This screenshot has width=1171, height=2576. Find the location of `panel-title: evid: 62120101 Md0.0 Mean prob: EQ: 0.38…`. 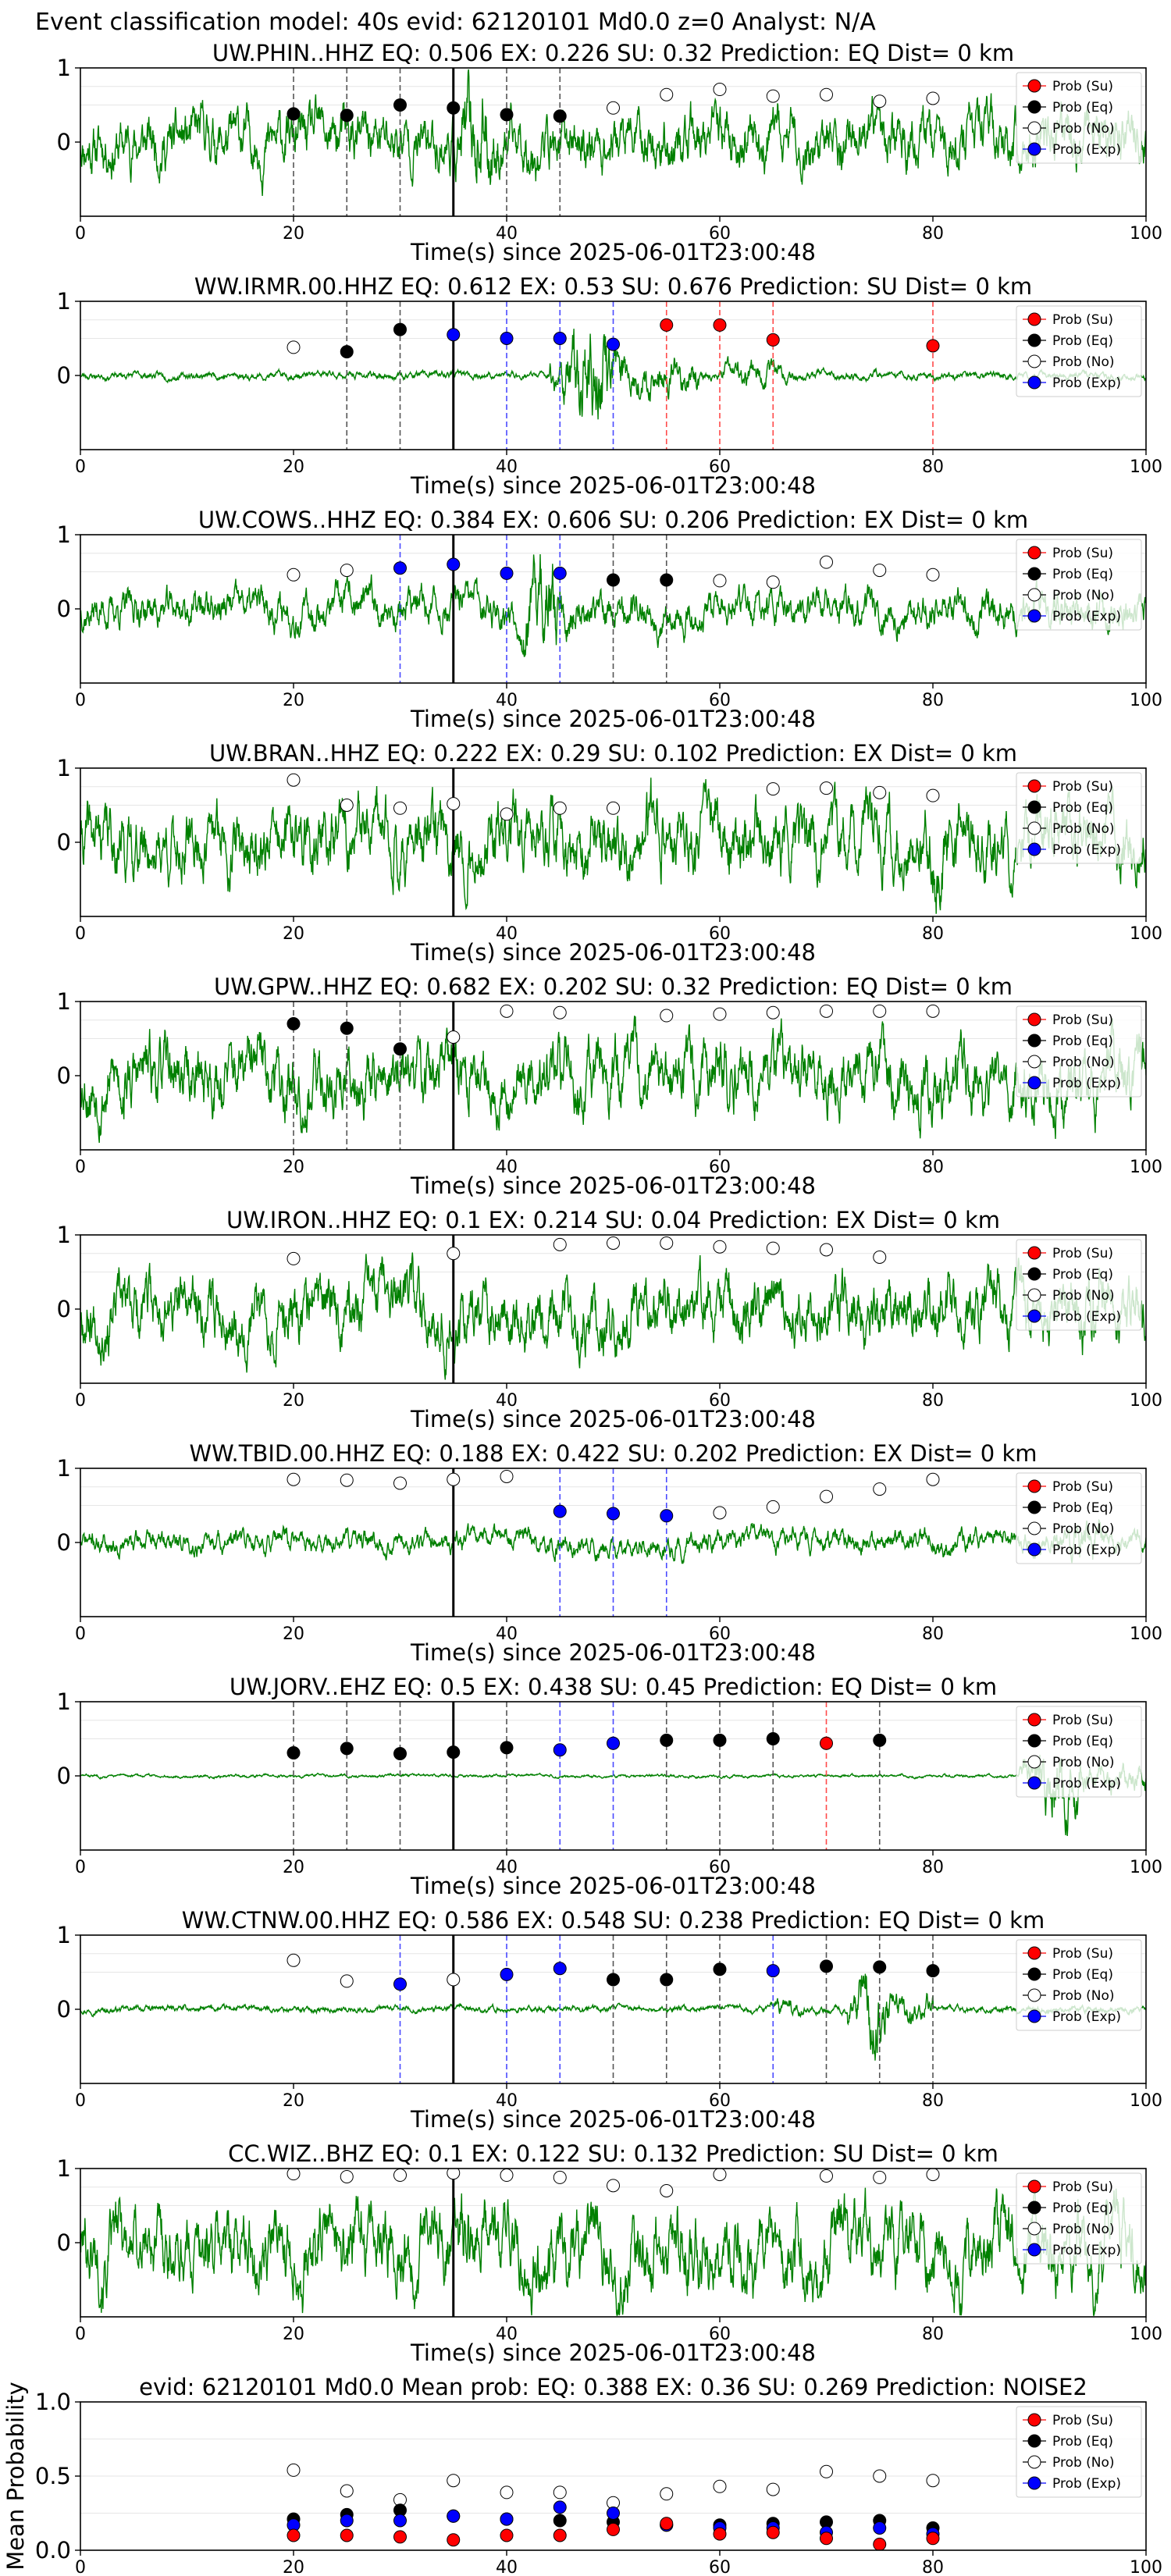

panel-title: evid: 62120101 Md0.0 Mean prob: EQ: 0.38… is located at coordinates (613, 2387).